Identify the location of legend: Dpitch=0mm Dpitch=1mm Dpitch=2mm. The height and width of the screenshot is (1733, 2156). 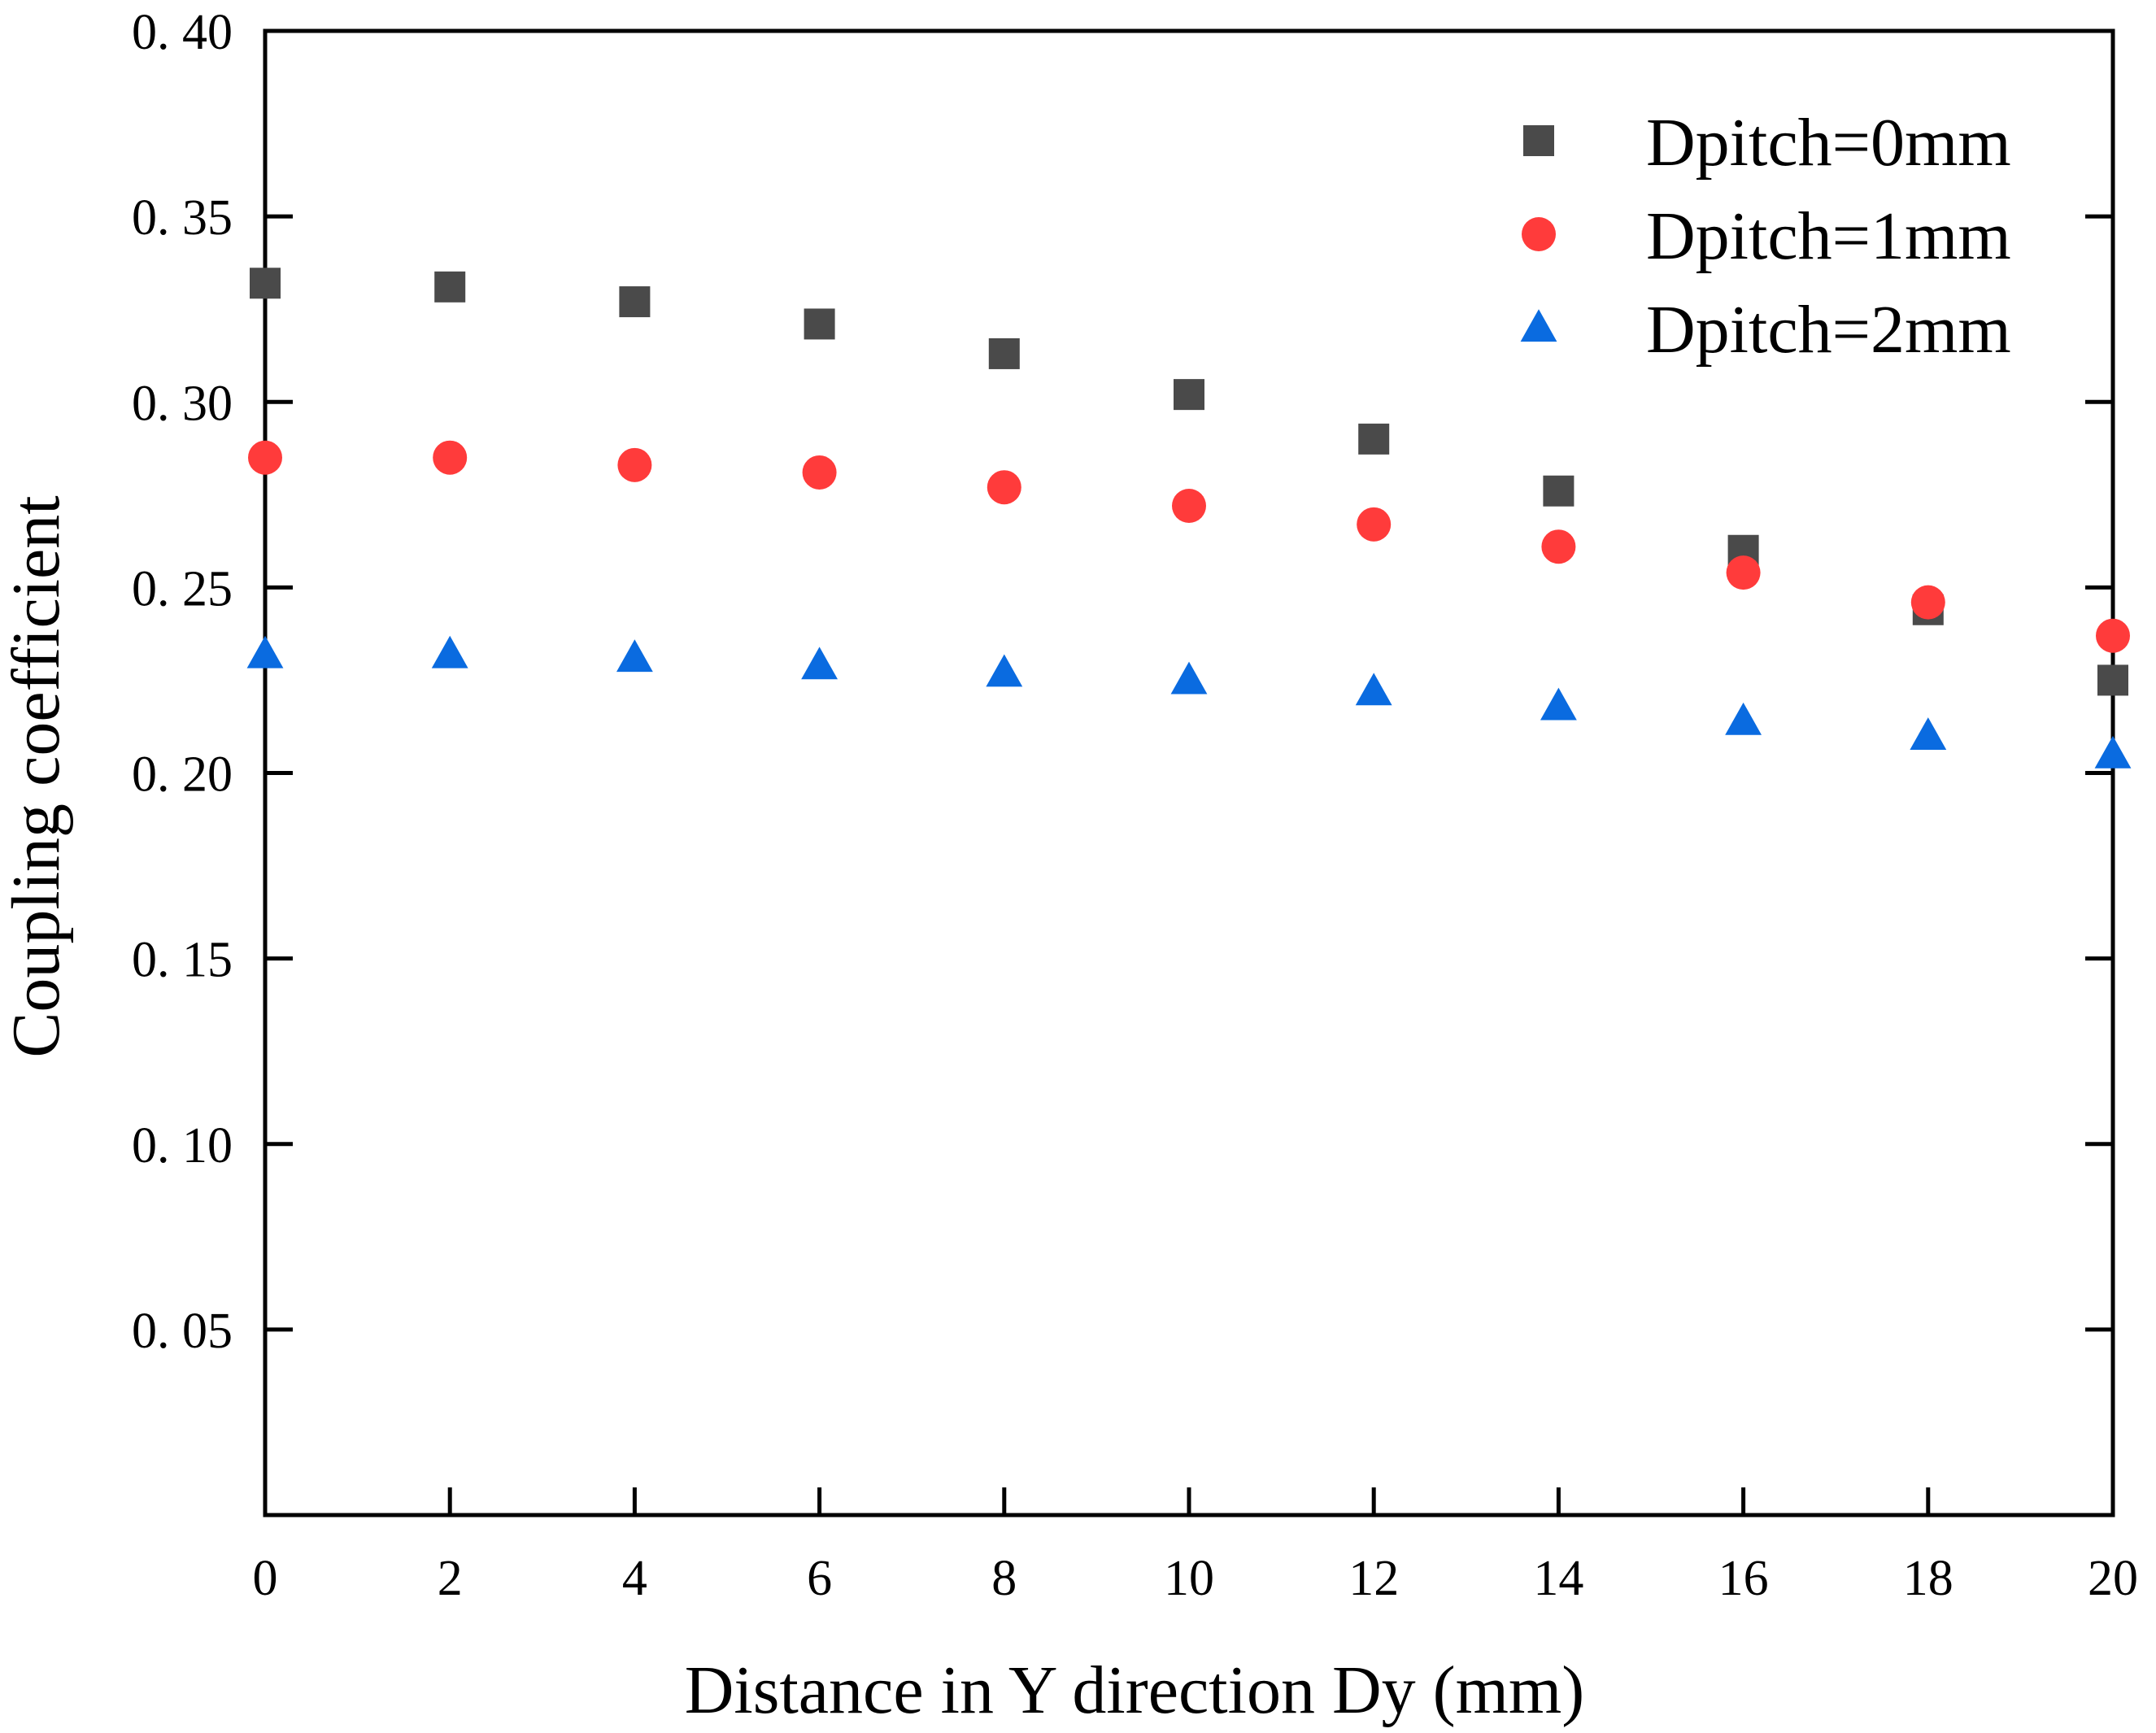
(1765, 236).